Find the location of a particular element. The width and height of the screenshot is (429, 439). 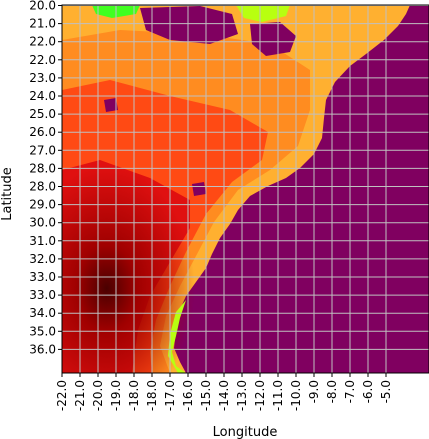

latitude-tick-label: 36.0 is located at coordinates (42, 349).